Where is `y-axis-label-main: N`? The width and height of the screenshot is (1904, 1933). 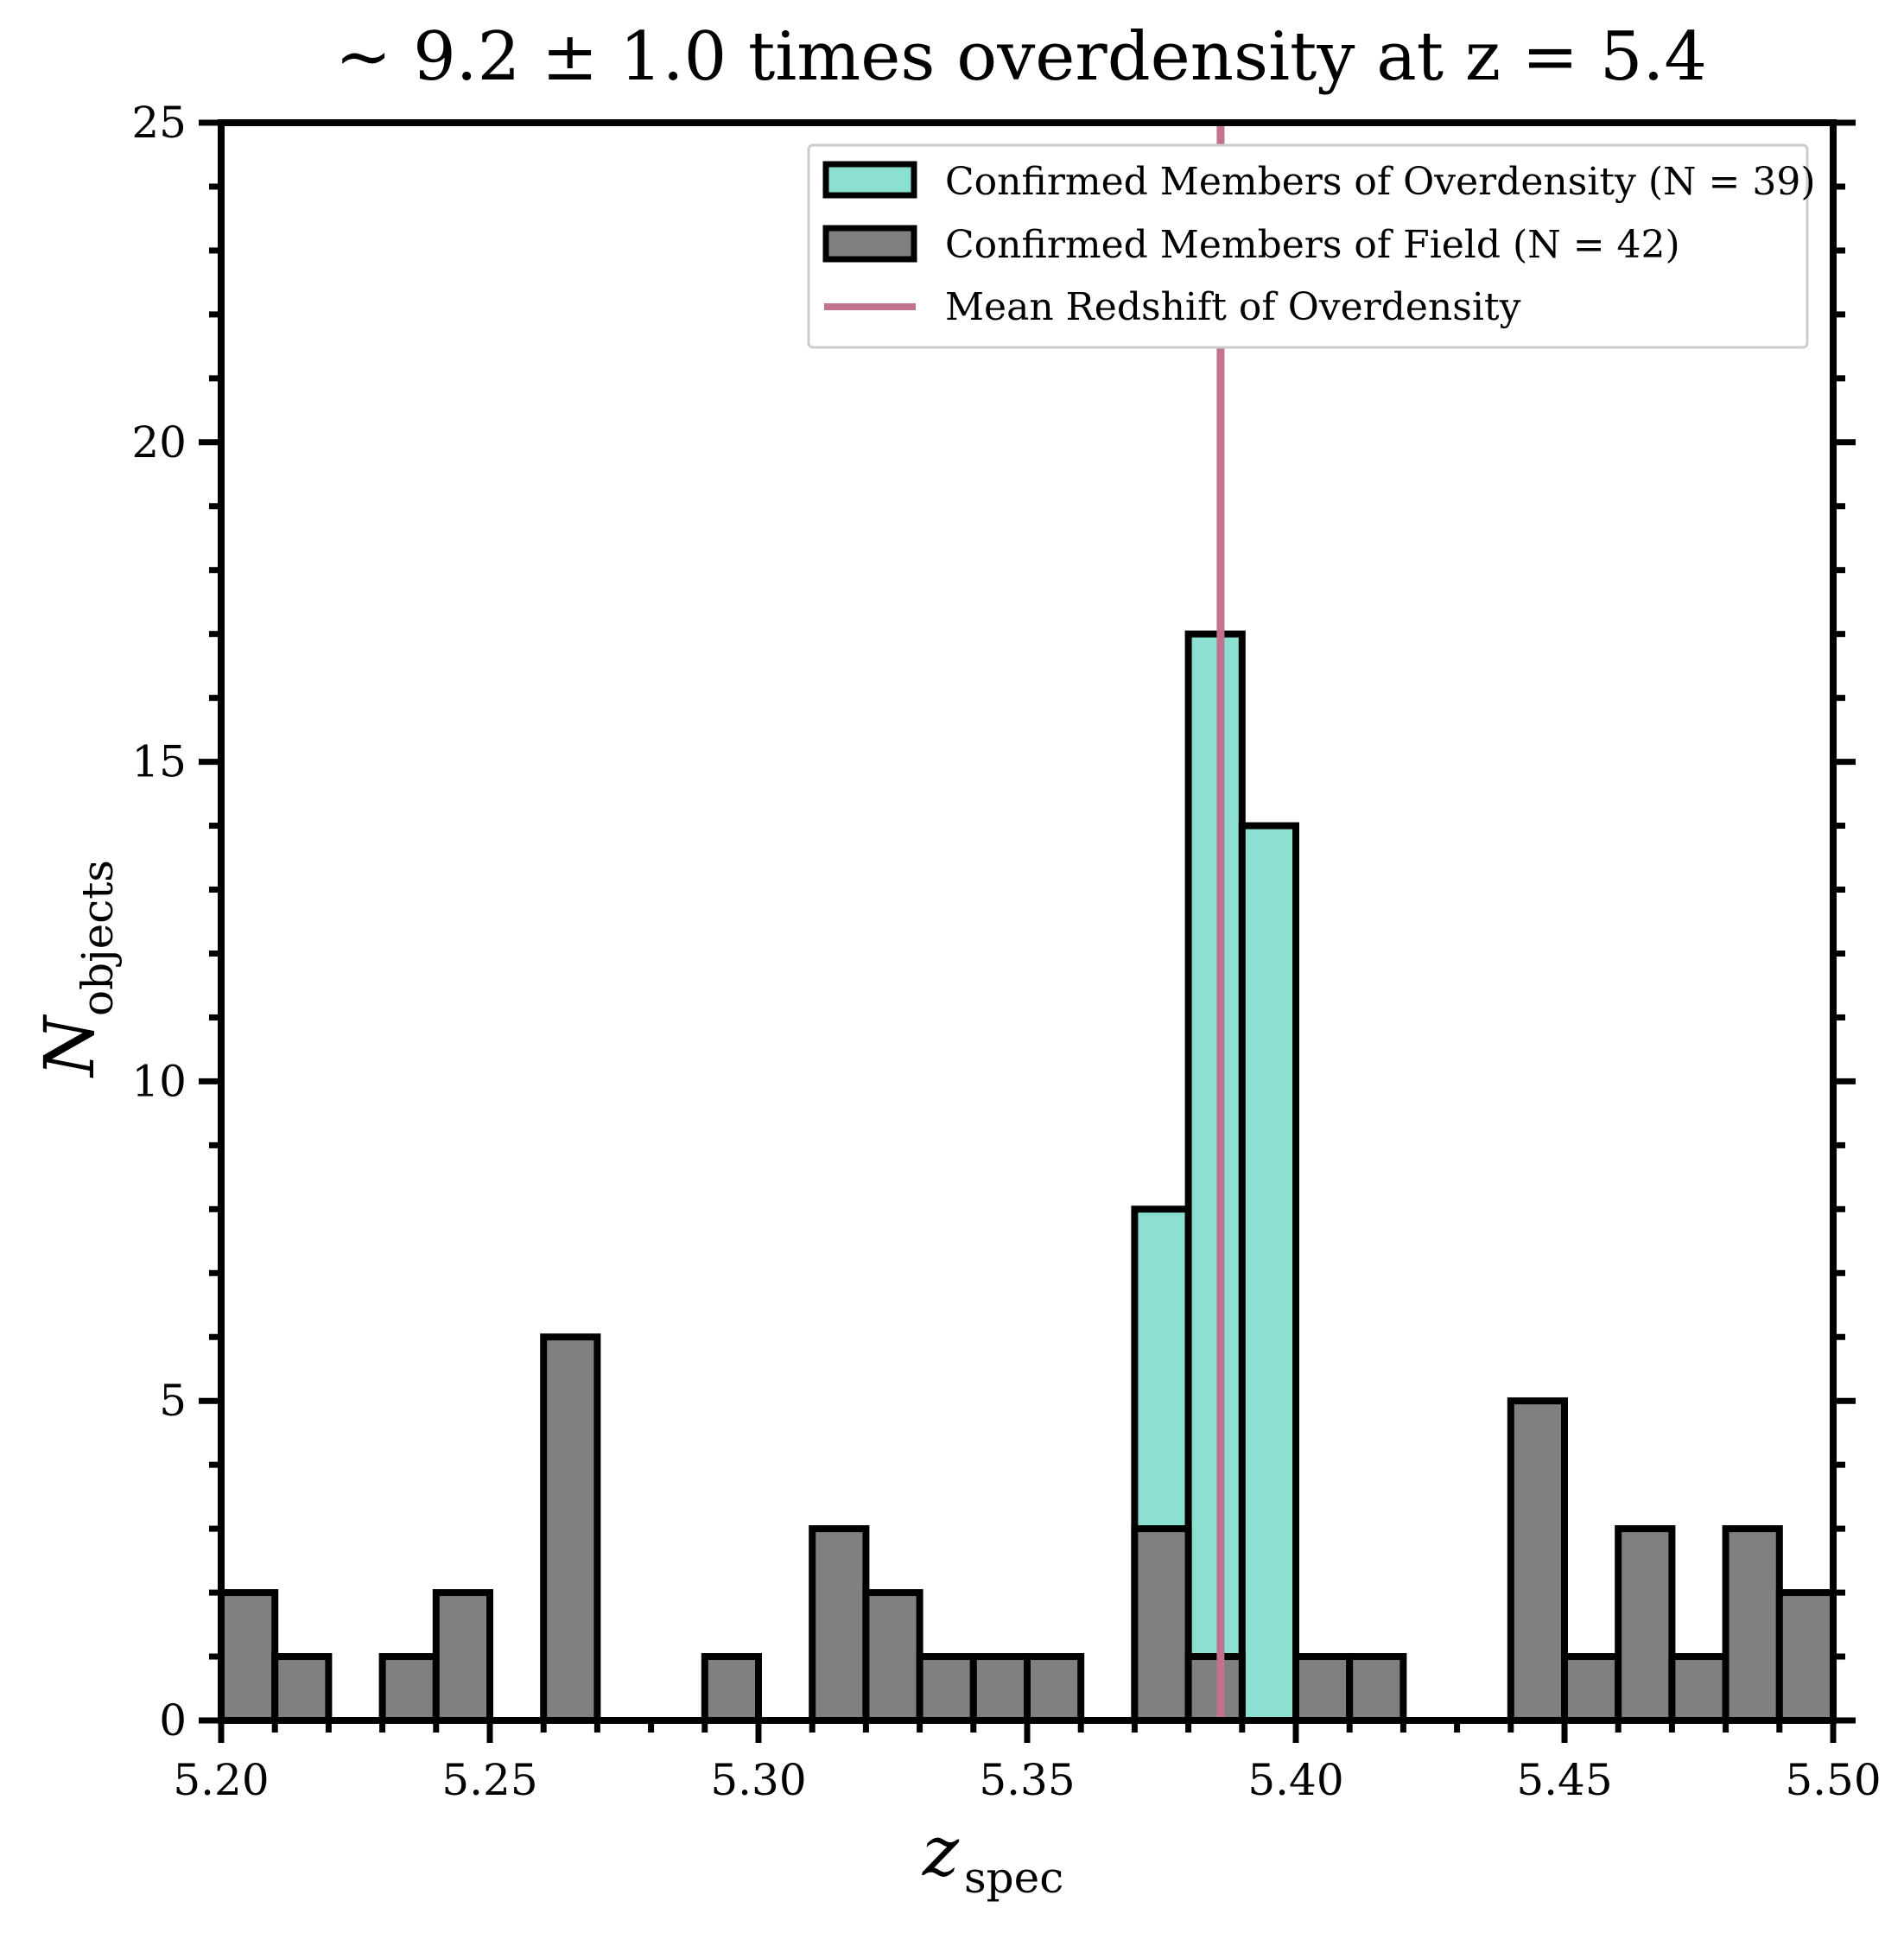
y-axis-label-main: N is located at coordinates (69, 1046).